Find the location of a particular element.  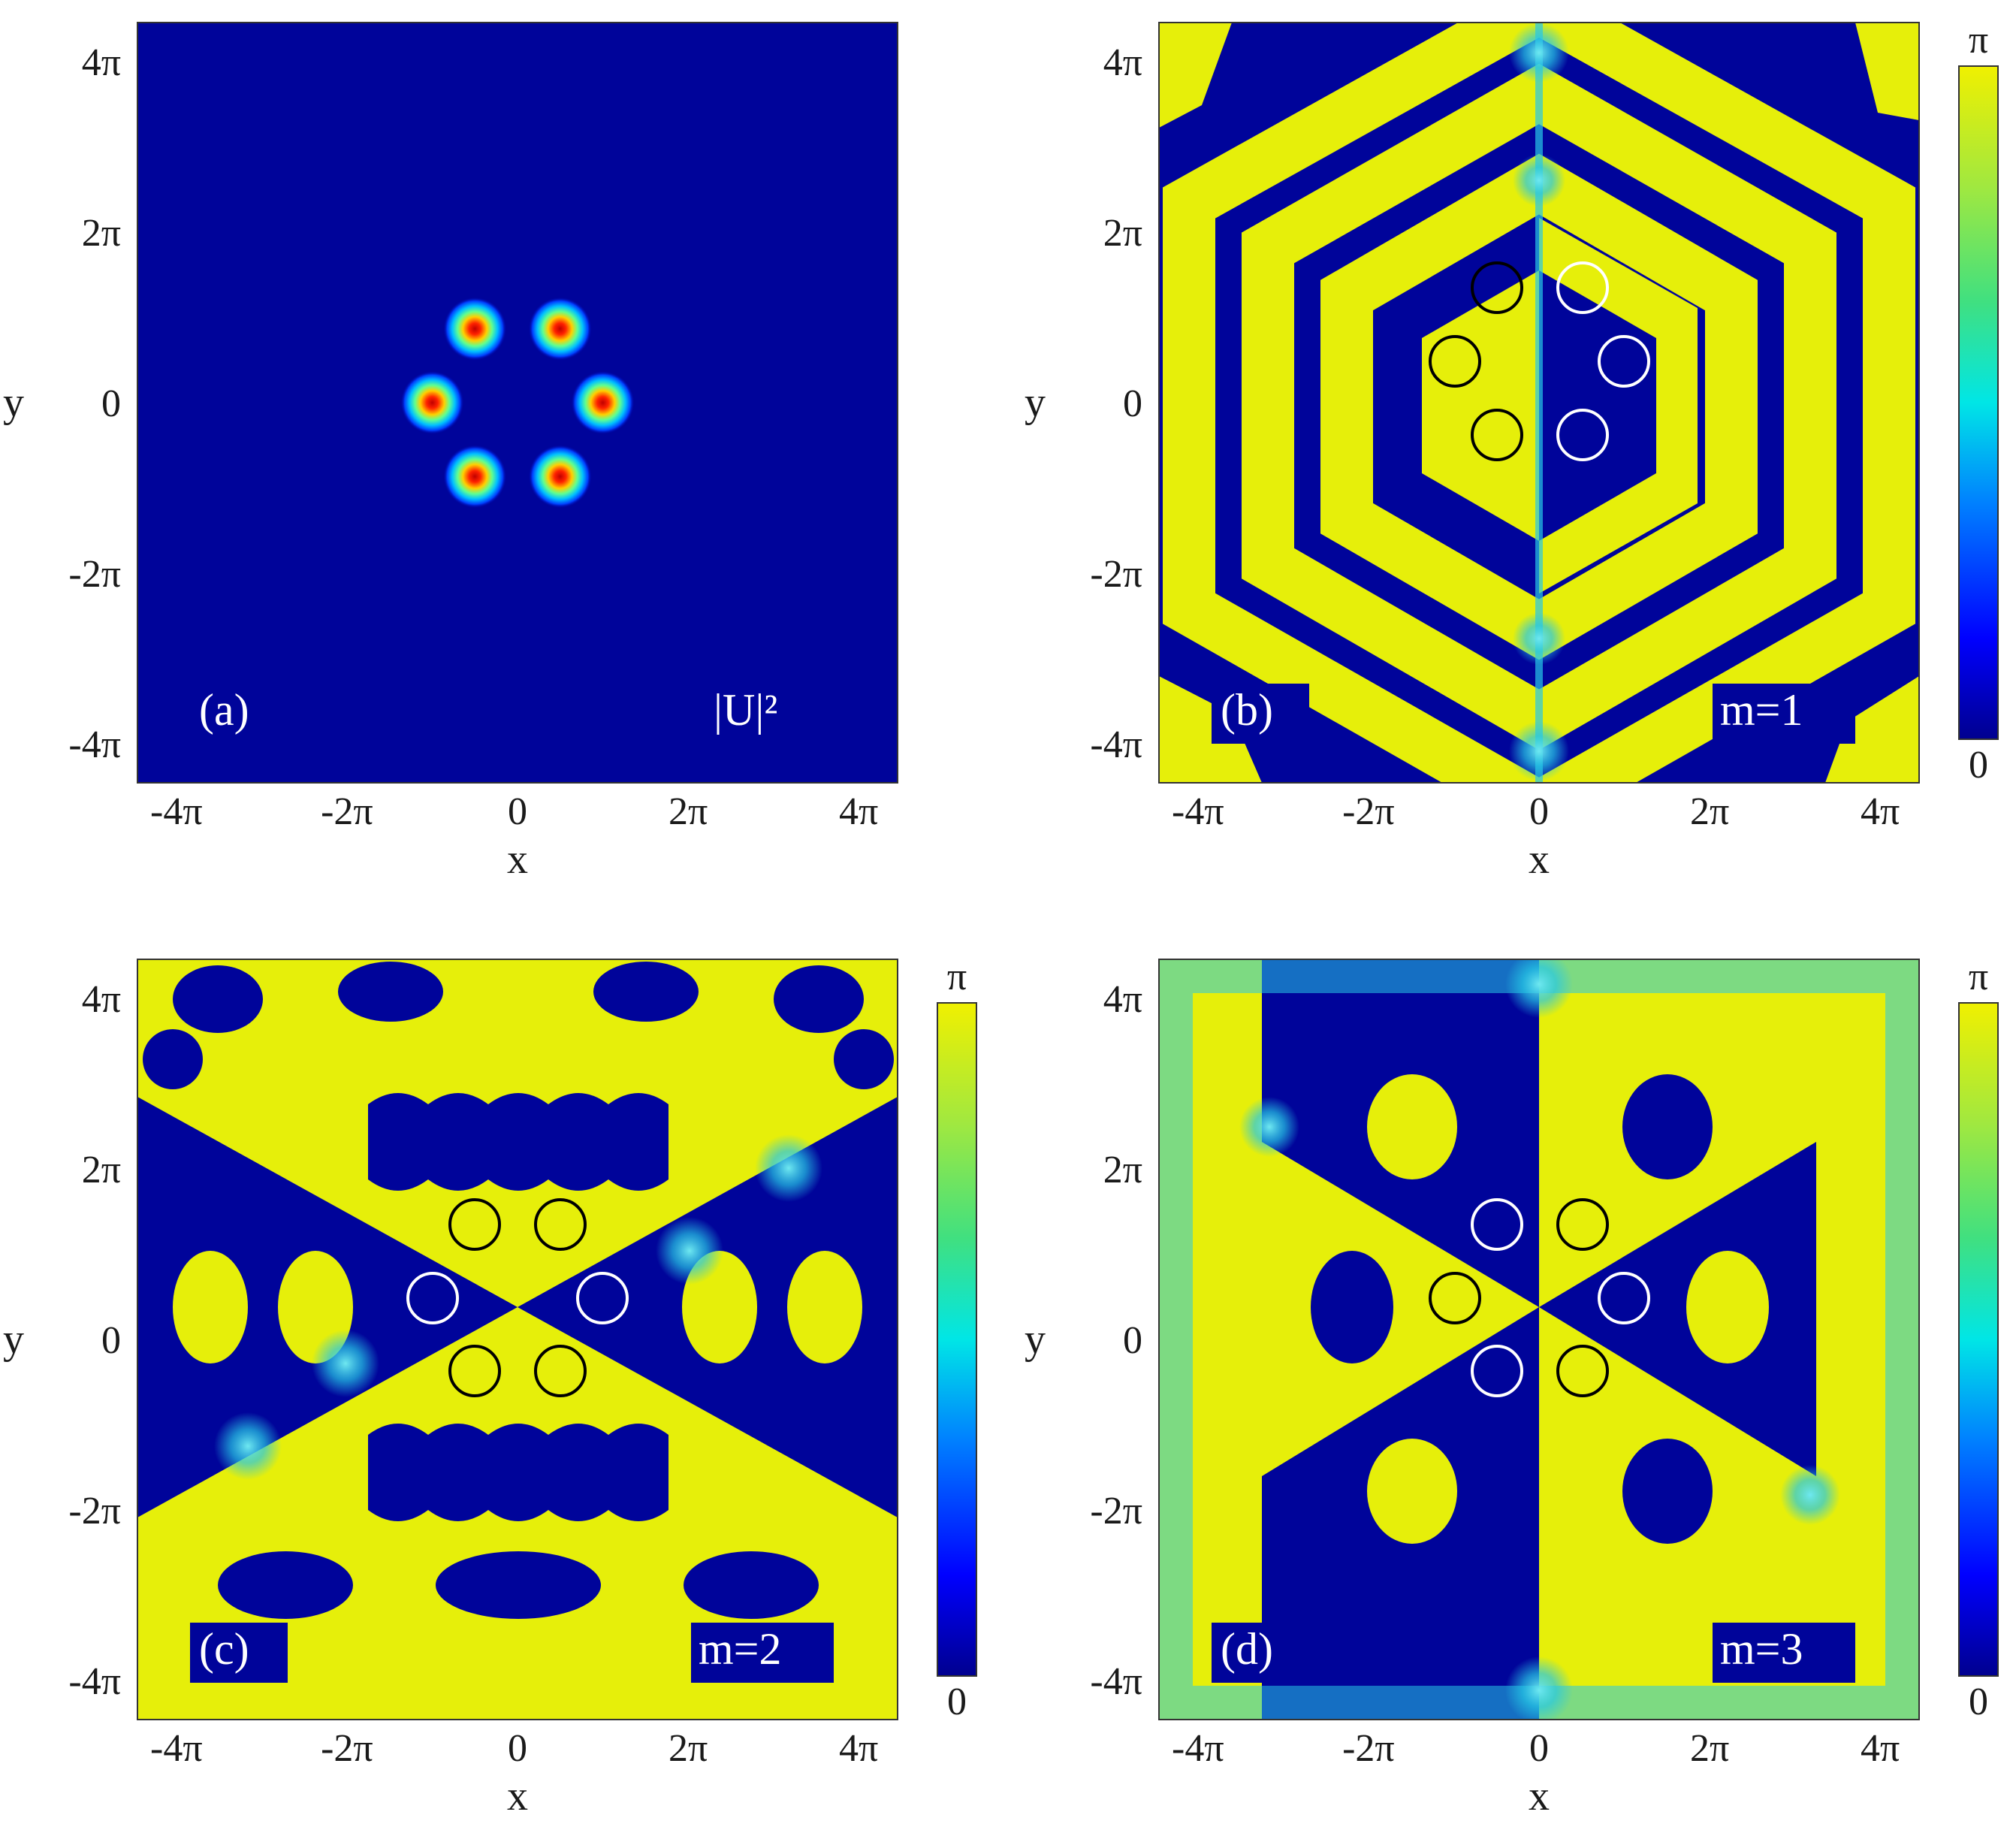

panel-b-ytick-label: -4π is located at coordinates (1116, 744).